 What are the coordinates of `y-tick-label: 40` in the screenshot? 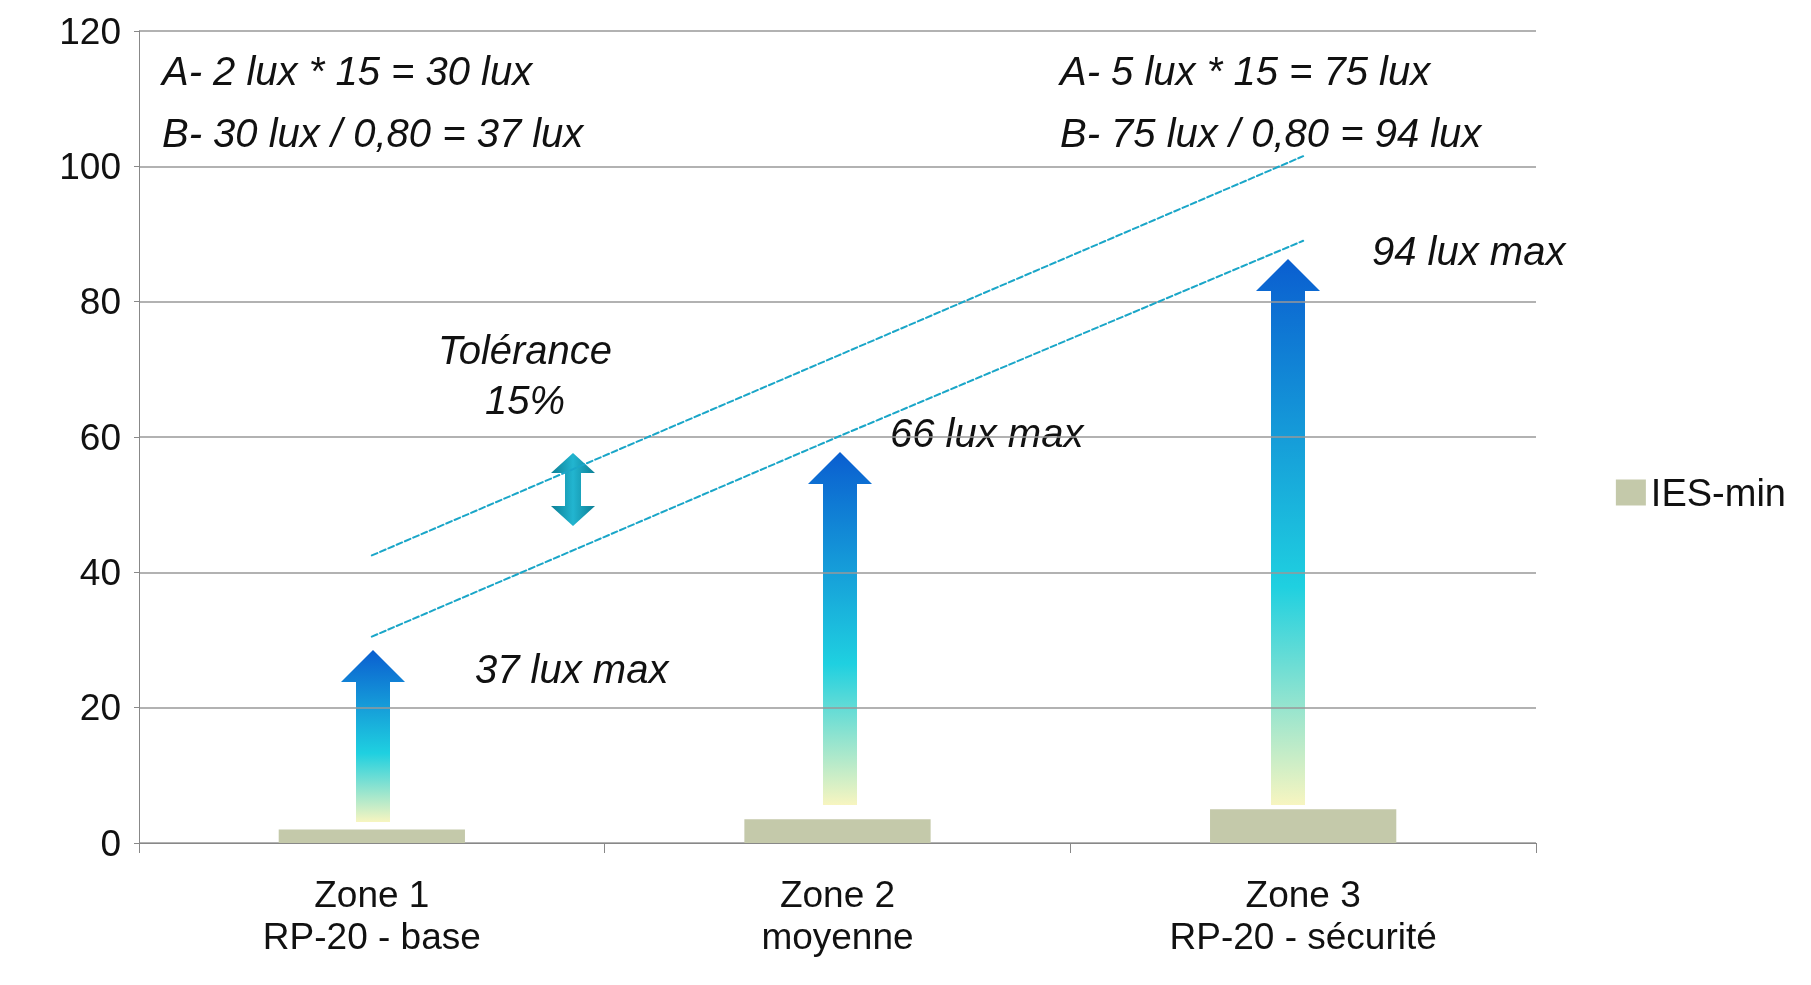 It's located at (100, 572).